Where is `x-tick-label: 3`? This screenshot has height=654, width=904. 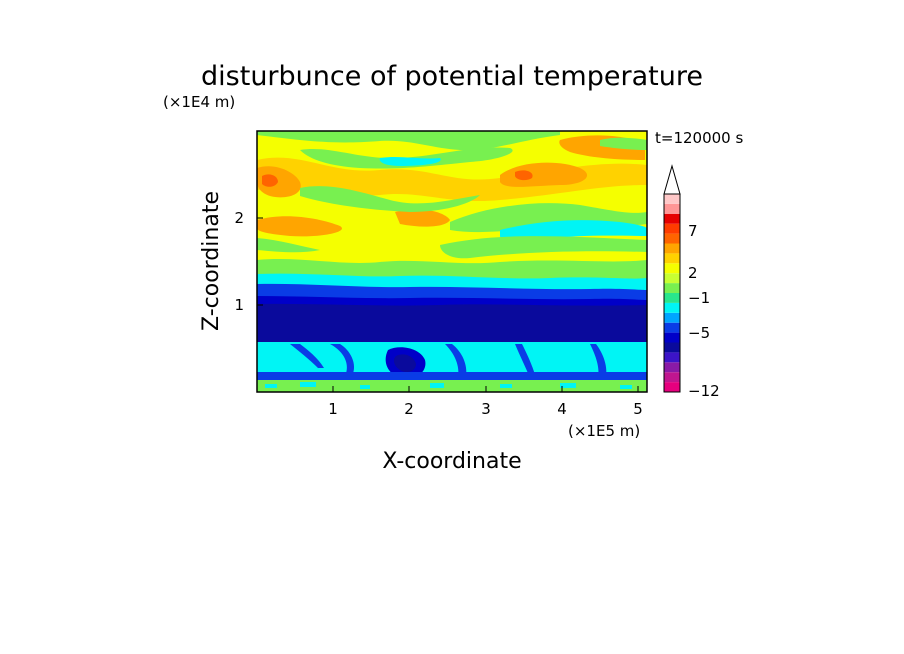
x-tick-label: 3 is located at coordinates (486, 409).